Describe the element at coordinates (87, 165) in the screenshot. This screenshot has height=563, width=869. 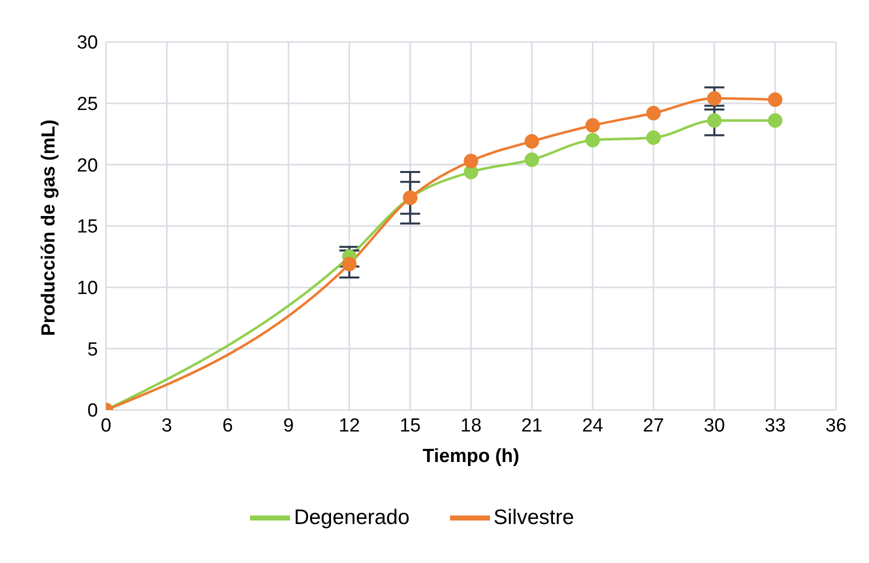
I see `y-tick-label: 20` at that location.